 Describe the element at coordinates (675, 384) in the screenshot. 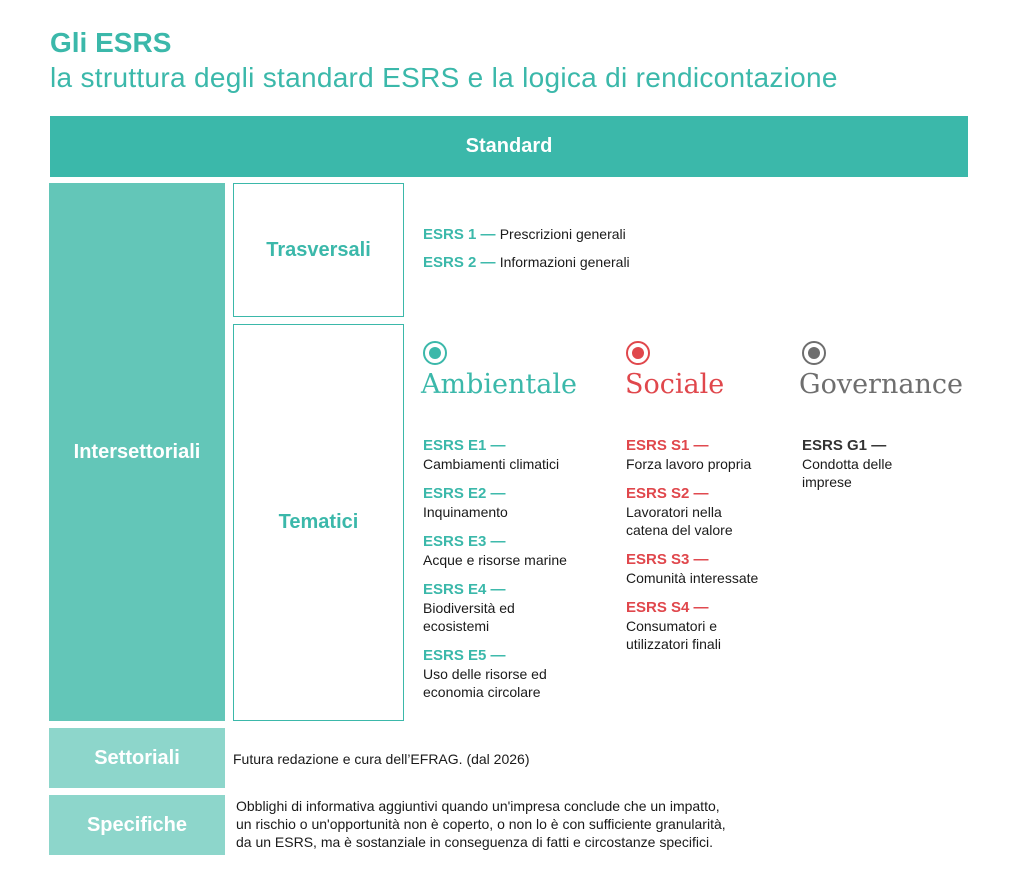

I see `sociale-title: Sociale` at that location.